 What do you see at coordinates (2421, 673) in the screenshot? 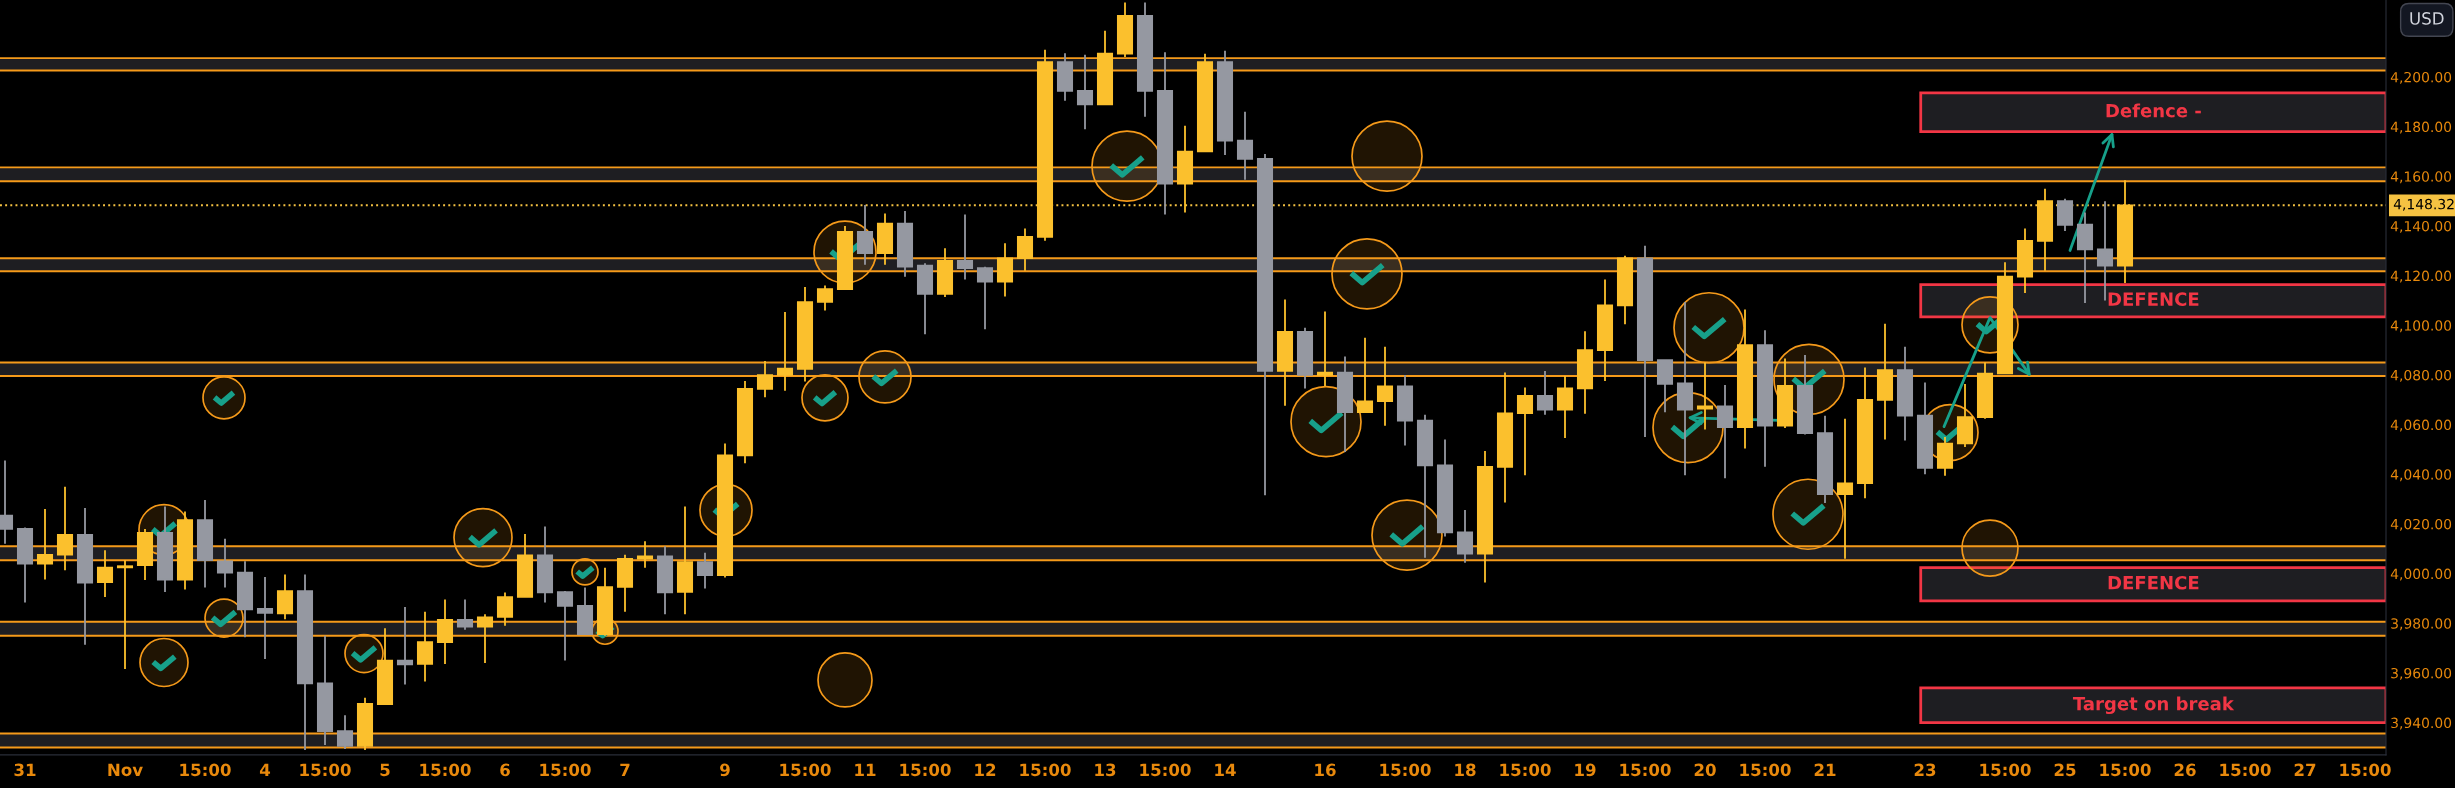
I see `y-tick-label: 3,960.00` at bounding box center [2421, 673].